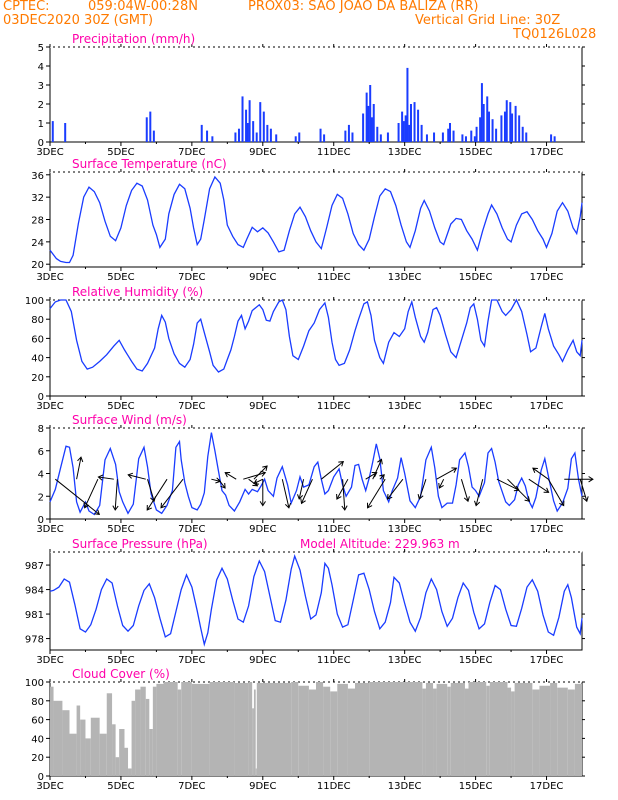  Describe the element at coordinates (129, 420) in the screenshot. I see `panel-title: Surface Wind (m/s)` at that location.